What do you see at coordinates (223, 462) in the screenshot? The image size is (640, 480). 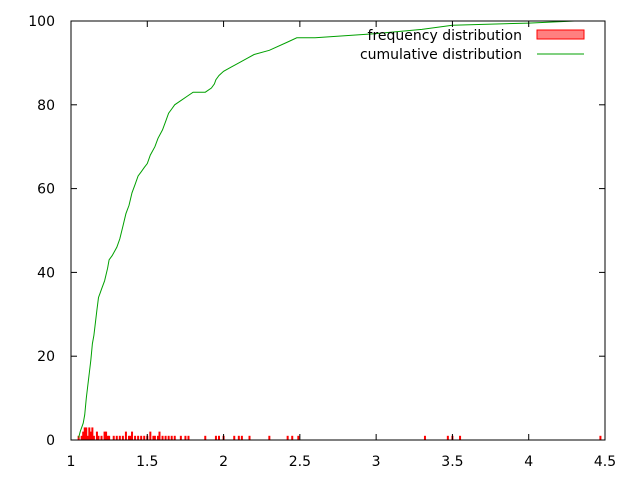 I see `x-tick-label: 2` at bounding box center [223, 462].